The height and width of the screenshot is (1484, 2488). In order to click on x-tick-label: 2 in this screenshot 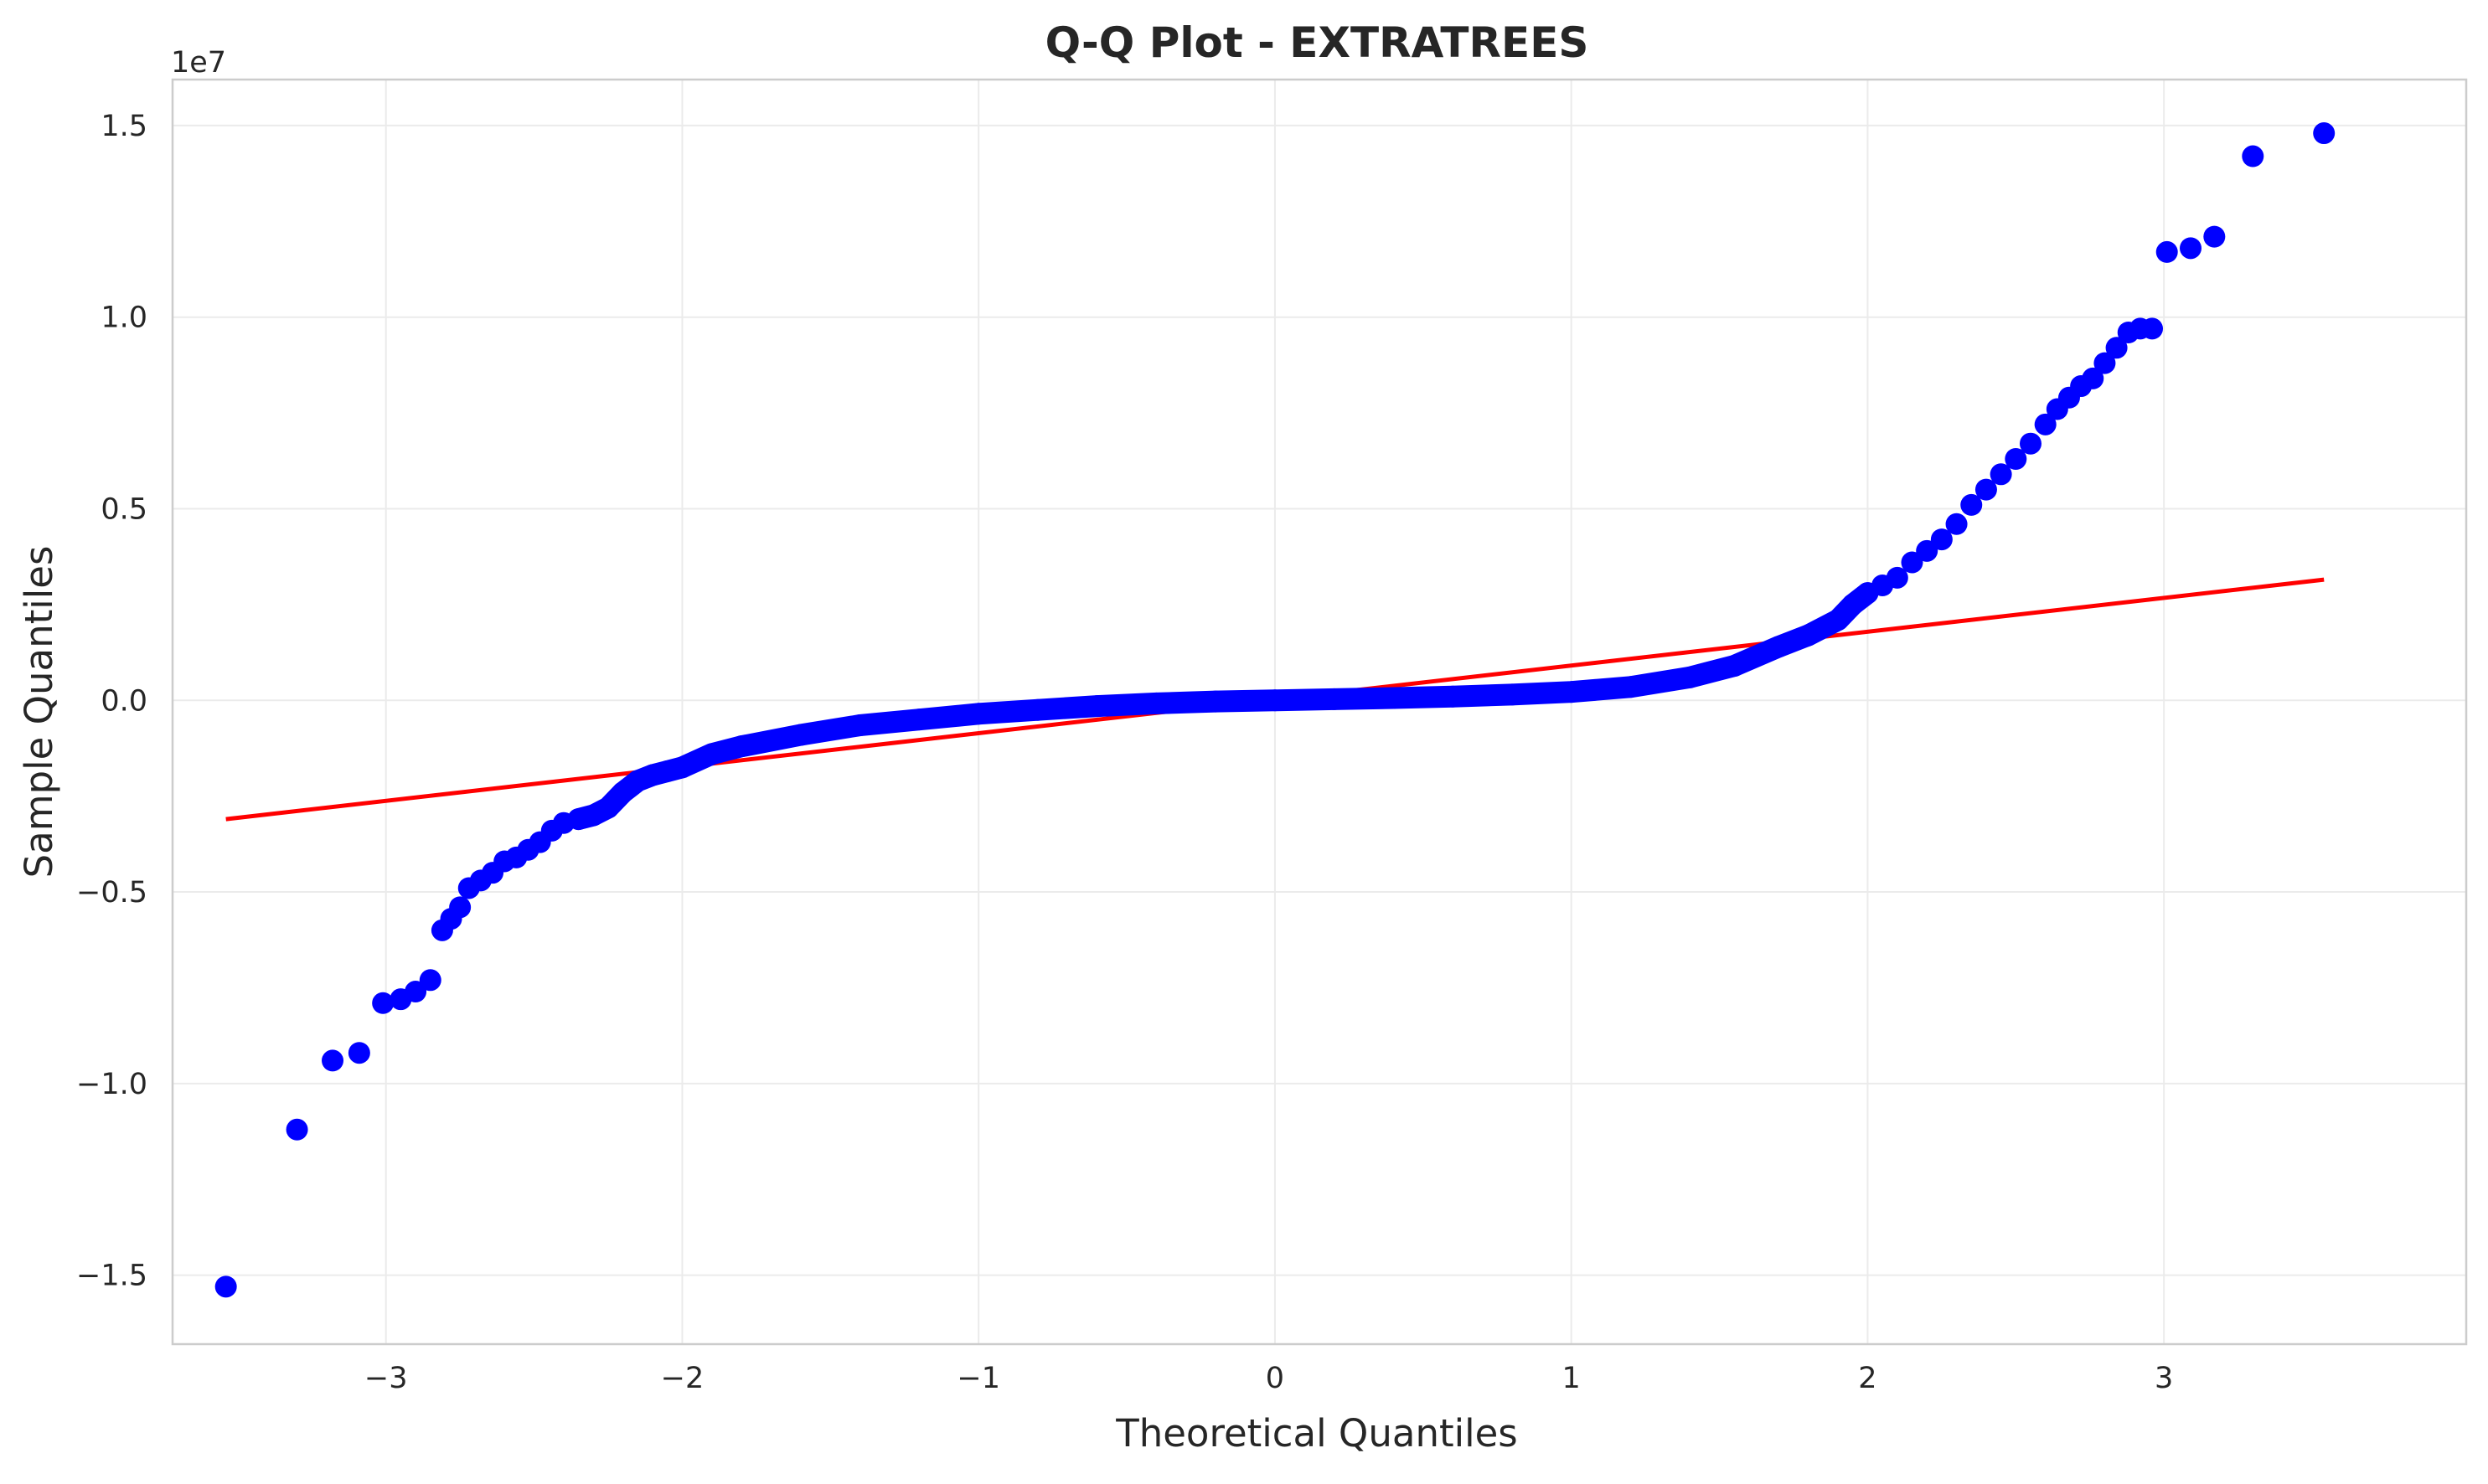, I will do `click(1867, 1378)`.